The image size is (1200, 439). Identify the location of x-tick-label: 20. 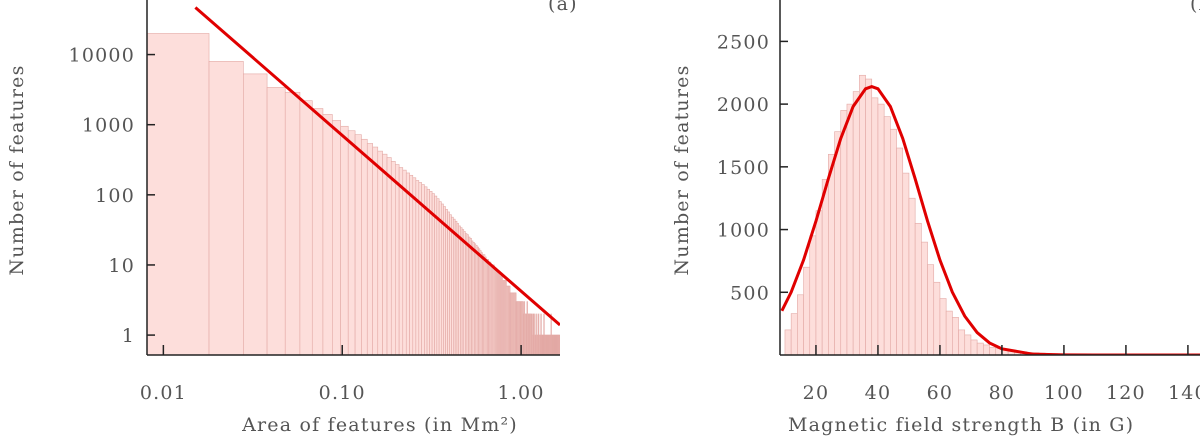
(816, 393).